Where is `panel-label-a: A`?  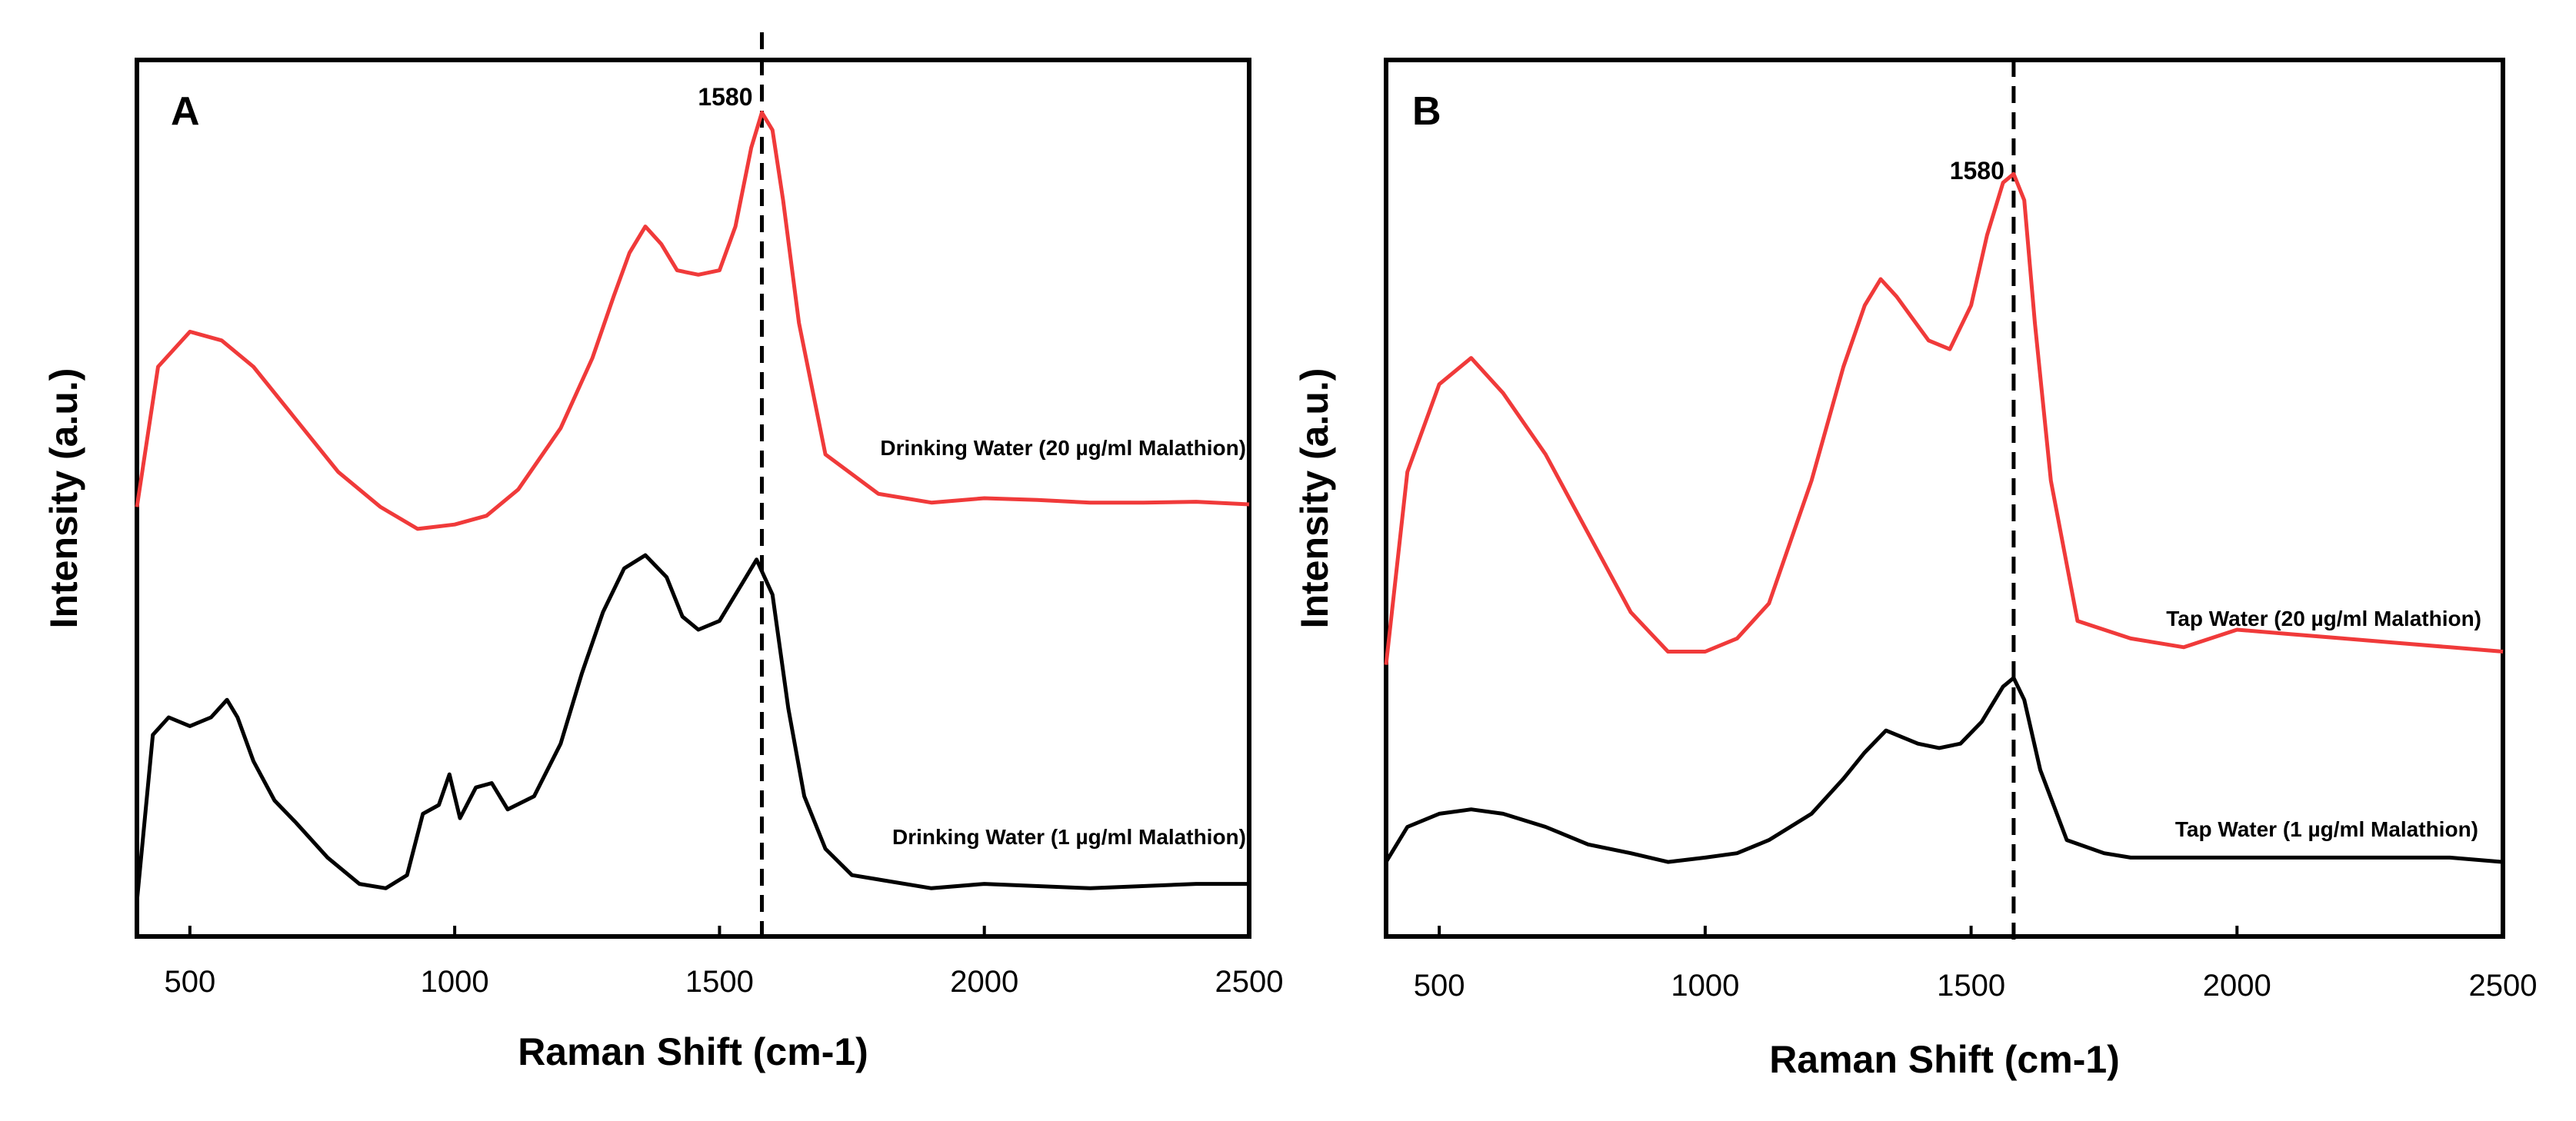
panel-label-a: A is located at coordinates (185, 111).